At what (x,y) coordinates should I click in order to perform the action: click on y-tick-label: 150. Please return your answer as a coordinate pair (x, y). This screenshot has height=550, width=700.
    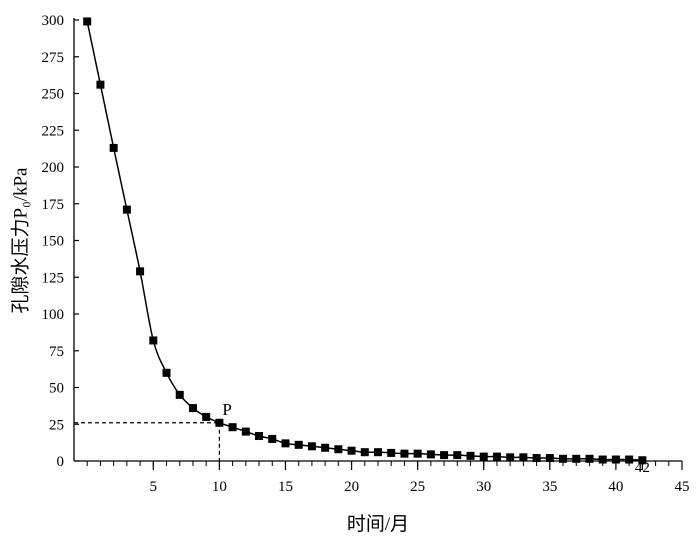
    Looking at the image, I should click on (53, 242).